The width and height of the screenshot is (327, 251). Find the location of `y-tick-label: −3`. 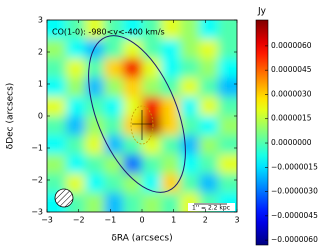

y-tick-label: −3 is located at coordinates (37, 212).